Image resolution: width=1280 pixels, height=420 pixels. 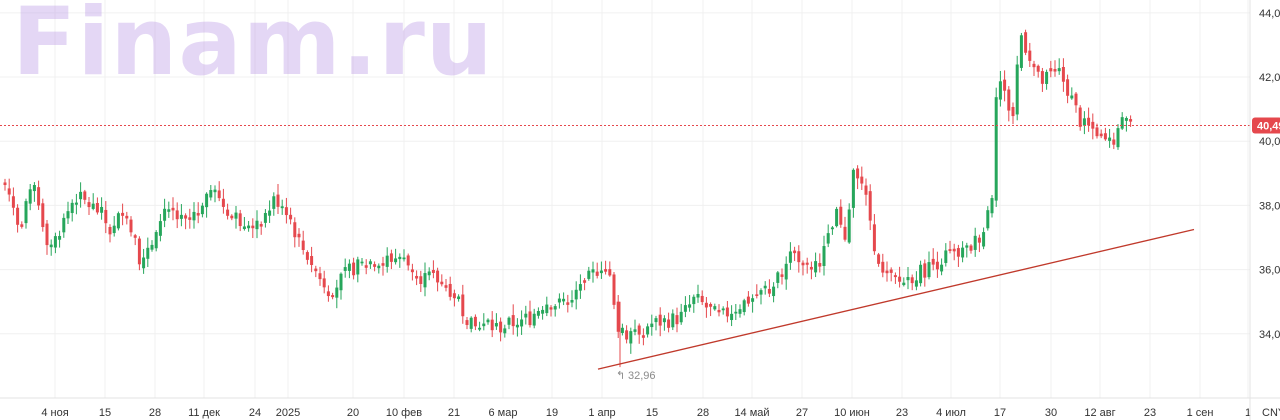 What do you see at coordinates (1271, 413) in the screenshot?
I see `currency-label: CNY` at bounding box center [1271, 413].